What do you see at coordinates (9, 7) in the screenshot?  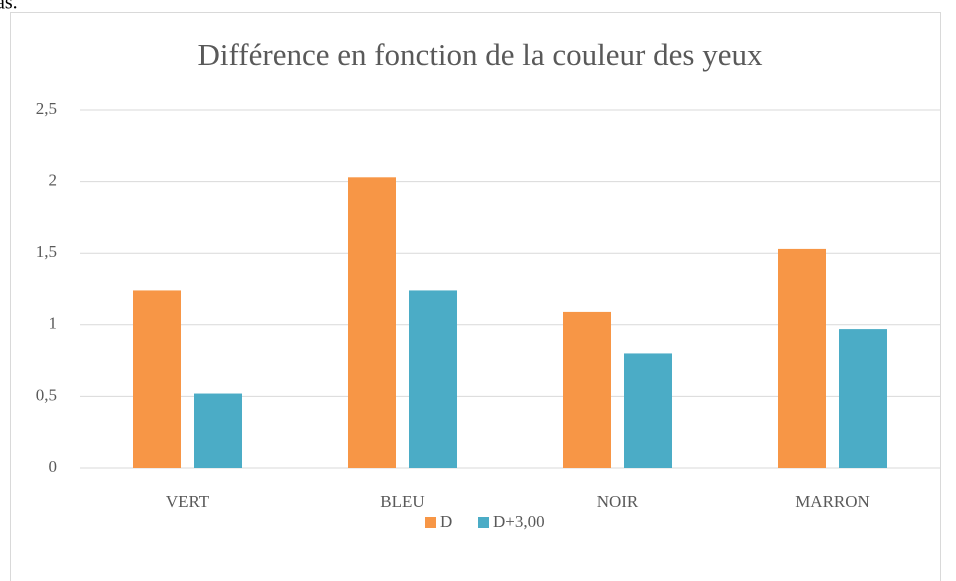 I see `page-fragment: as.` at bounding box center [9, 7].